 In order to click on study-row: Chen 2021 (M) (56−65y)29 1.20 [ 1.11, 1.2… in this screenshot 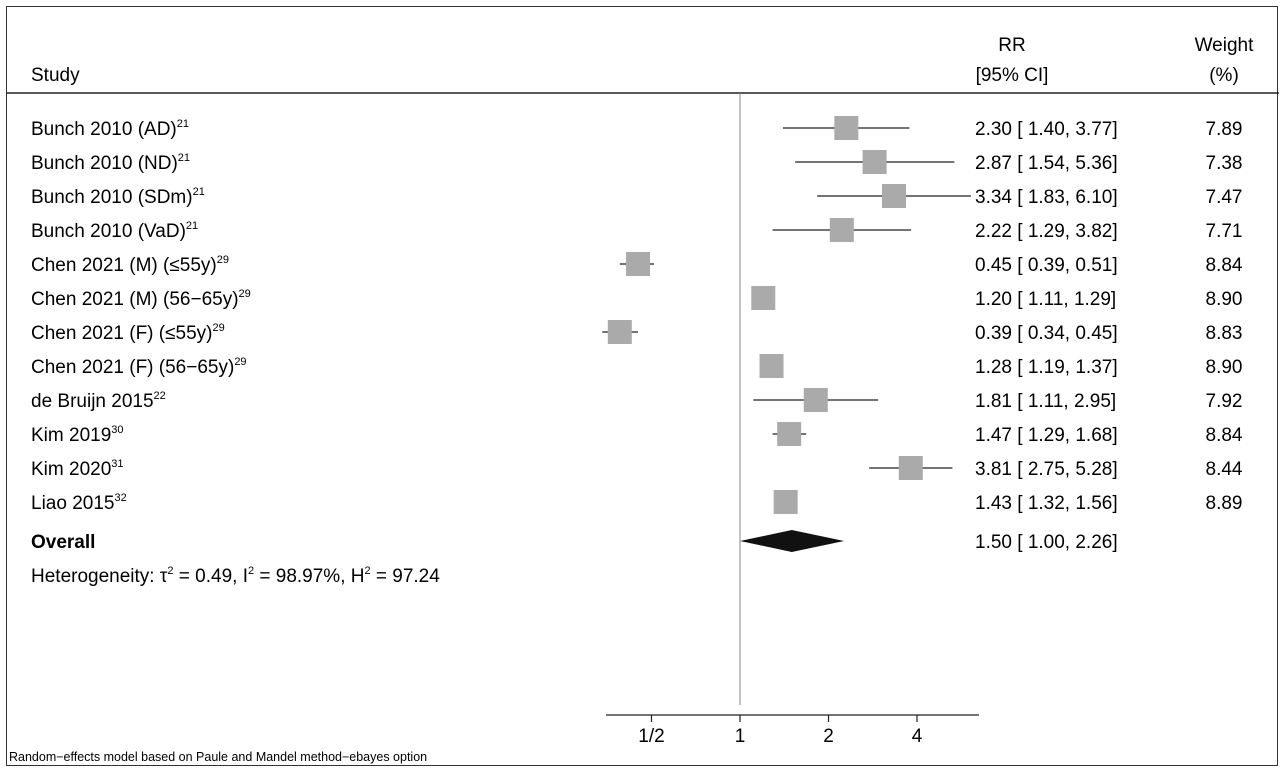, I will do `click(636, 298)`.